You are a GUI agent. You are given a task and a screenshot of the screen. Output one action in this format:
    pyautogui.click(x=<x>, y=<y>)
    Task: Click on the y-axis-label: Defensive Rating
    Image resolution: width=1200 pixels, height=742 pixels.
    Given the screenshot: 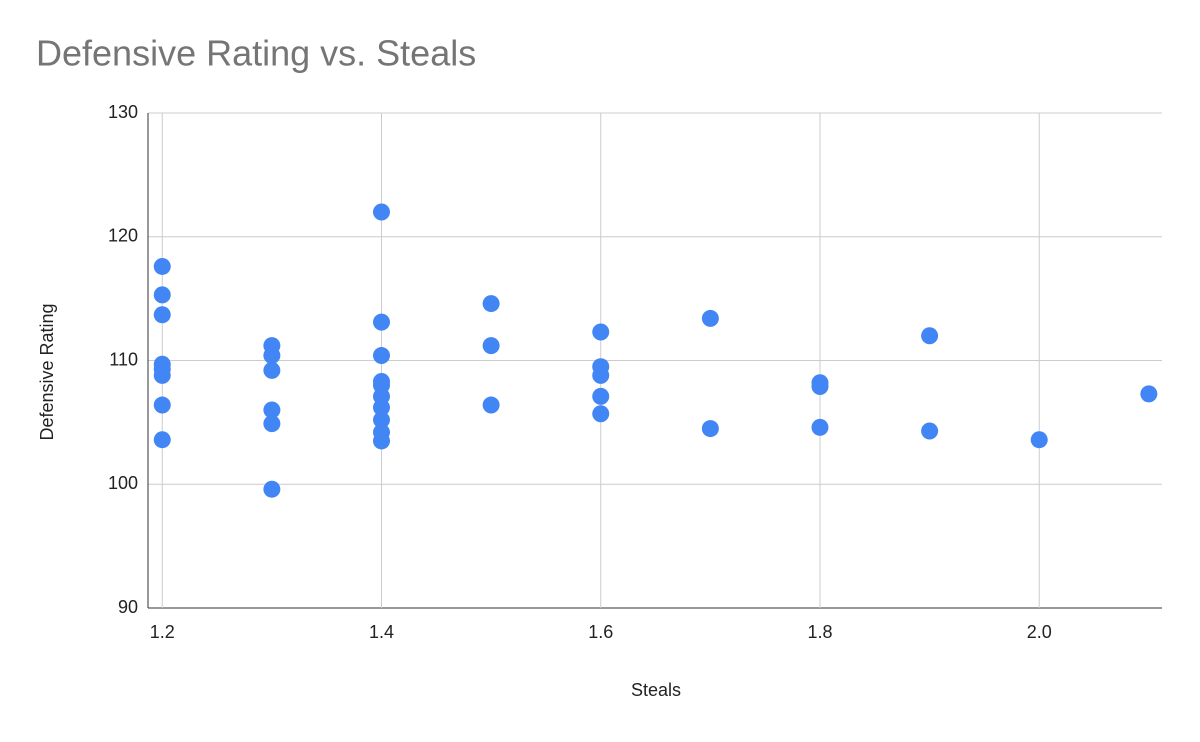 What is the action you would take?
    pyautogui.click(x=47, y=371)
    